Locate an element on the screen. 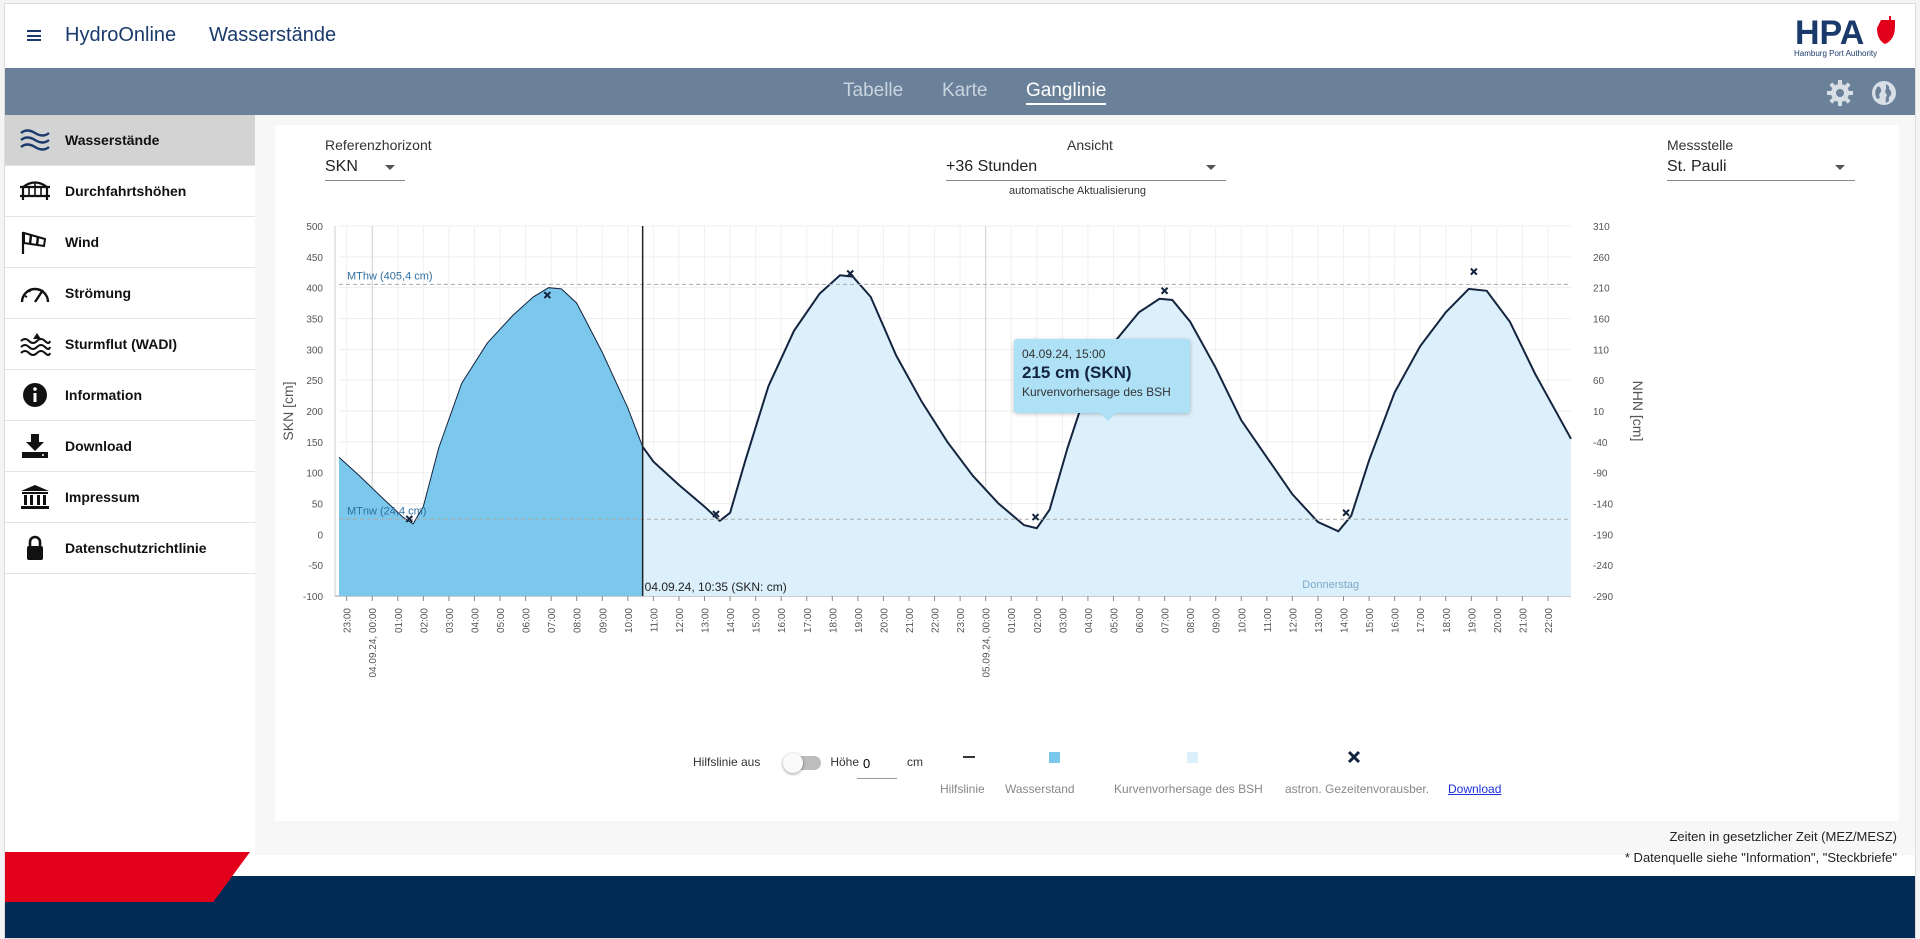 Image resolution: width=1920 pixels, height=939 pixels. y2-axis-title: NHN [cm] is located at coordinates (1638, 411).